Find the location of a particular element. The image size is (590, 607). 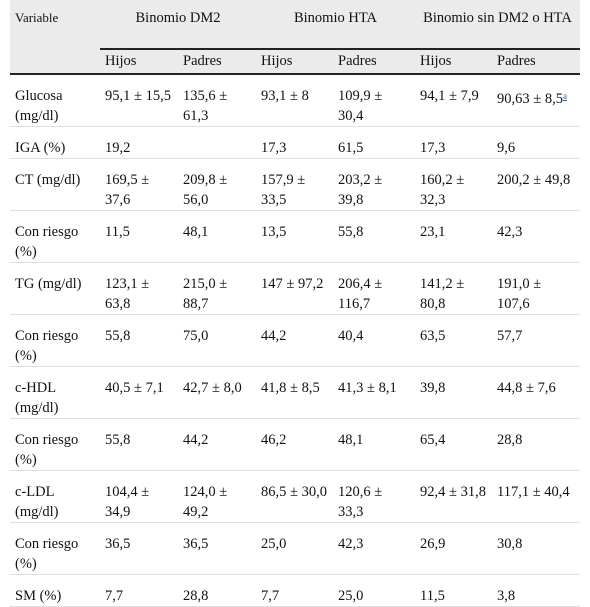

row-label: c-LDL (mg/dl) is located at coordinates (55, 496).